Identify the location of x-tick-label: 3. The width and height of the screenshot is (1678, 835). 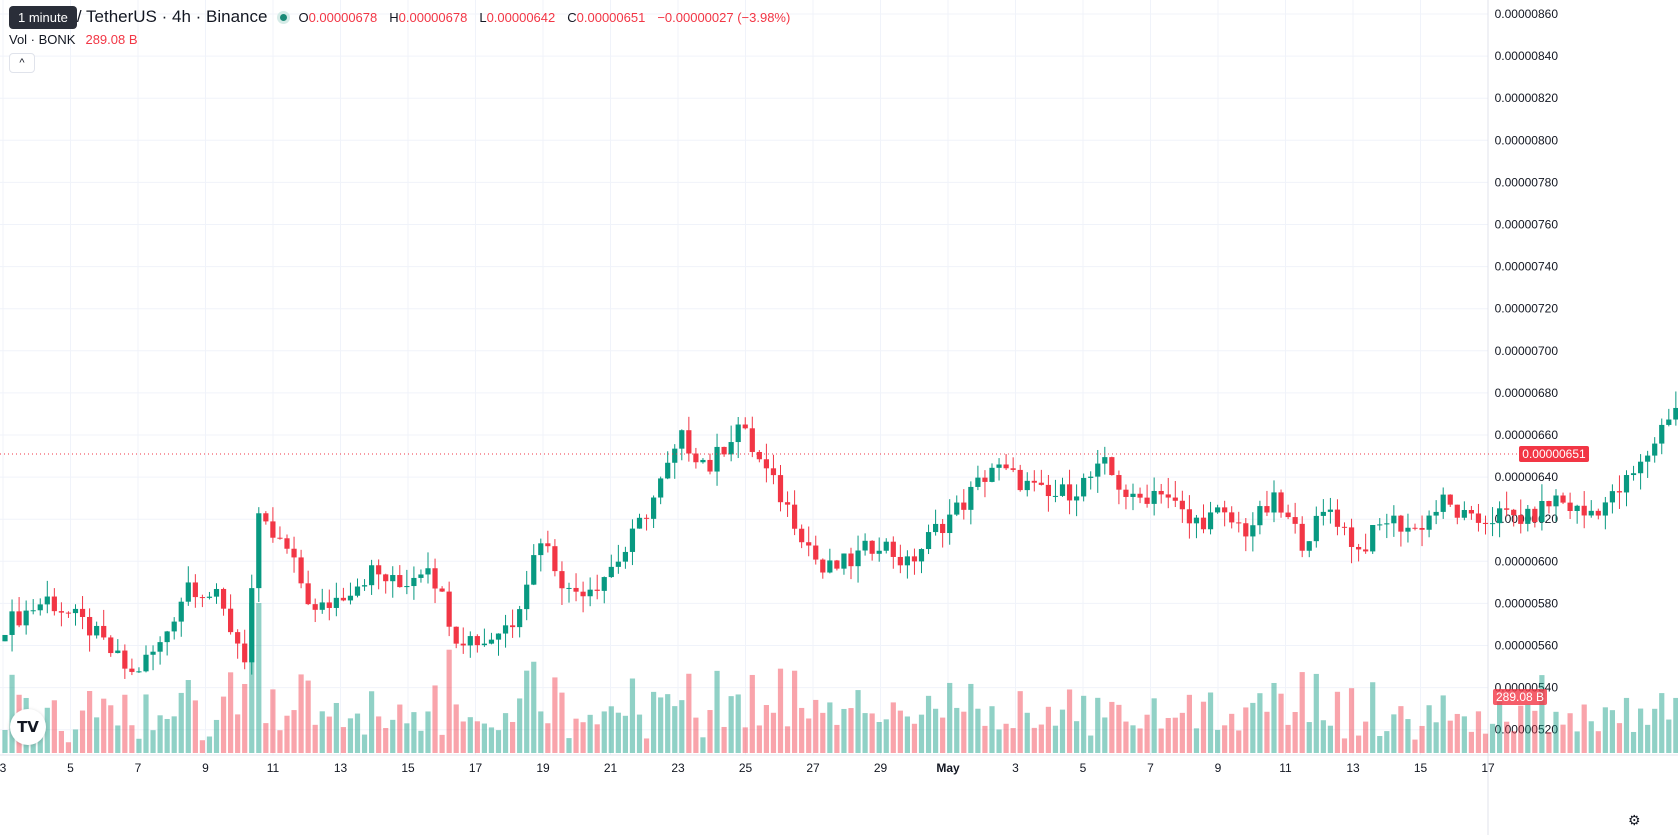
(3, 768).